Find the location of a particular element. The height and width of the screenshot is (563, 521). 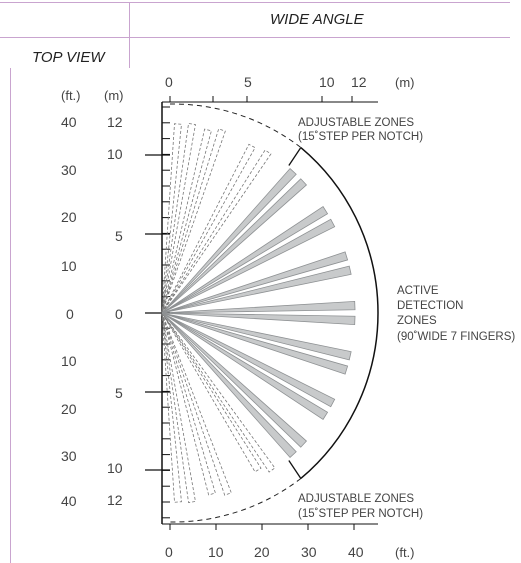

top-unit-label: (m) is located at coordinates (405, 82).